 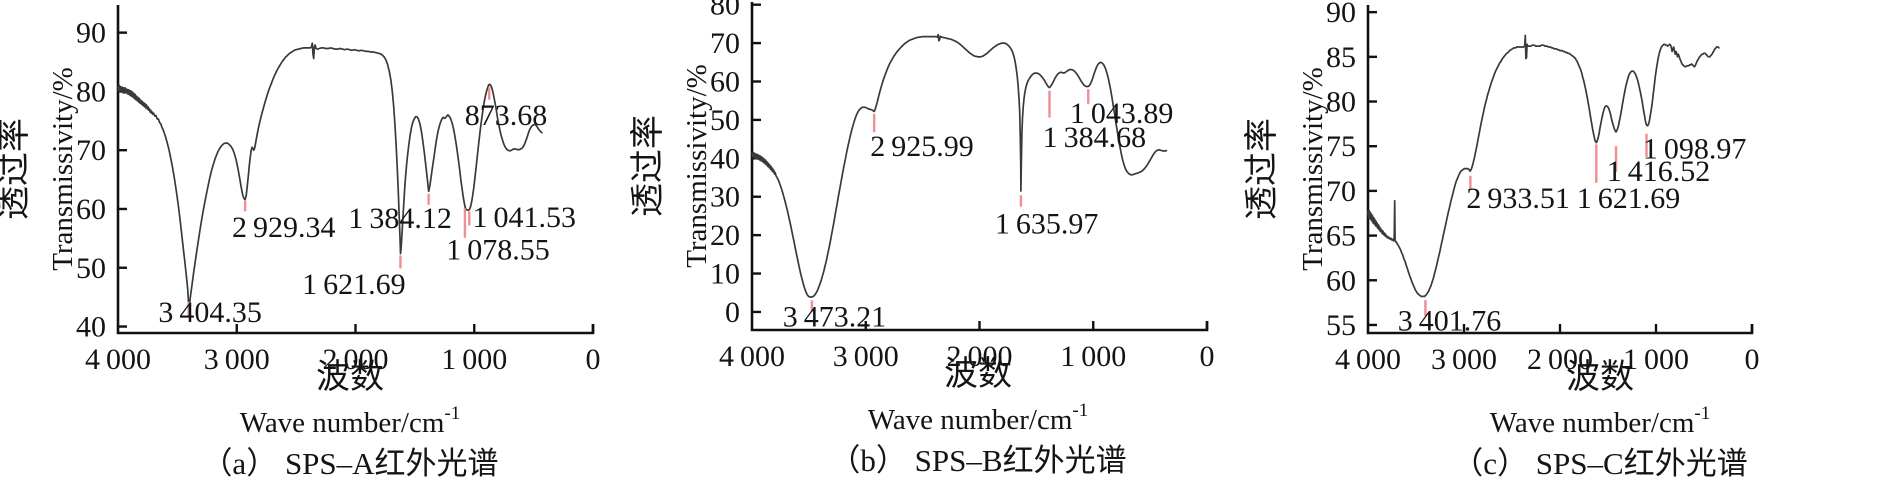 What do you see at coordinates (1341, 146) in the screenshot?
I see `y-tick-label: 75` at bounding box center [1341, 146].